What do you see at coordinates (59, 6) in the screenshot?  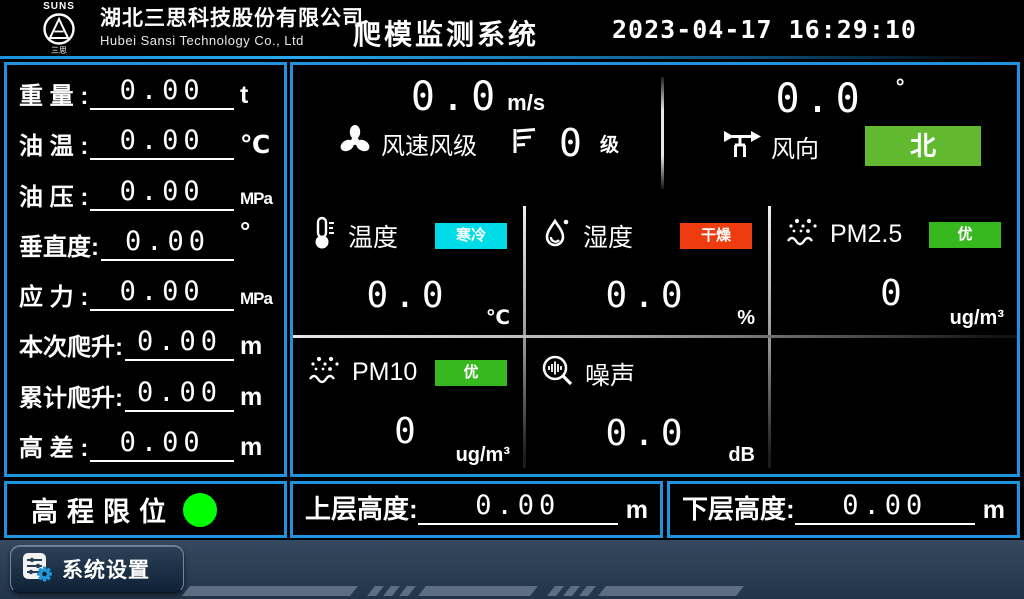 I see `logo-suns-text: SUNS` at bounding box center [59, 6].